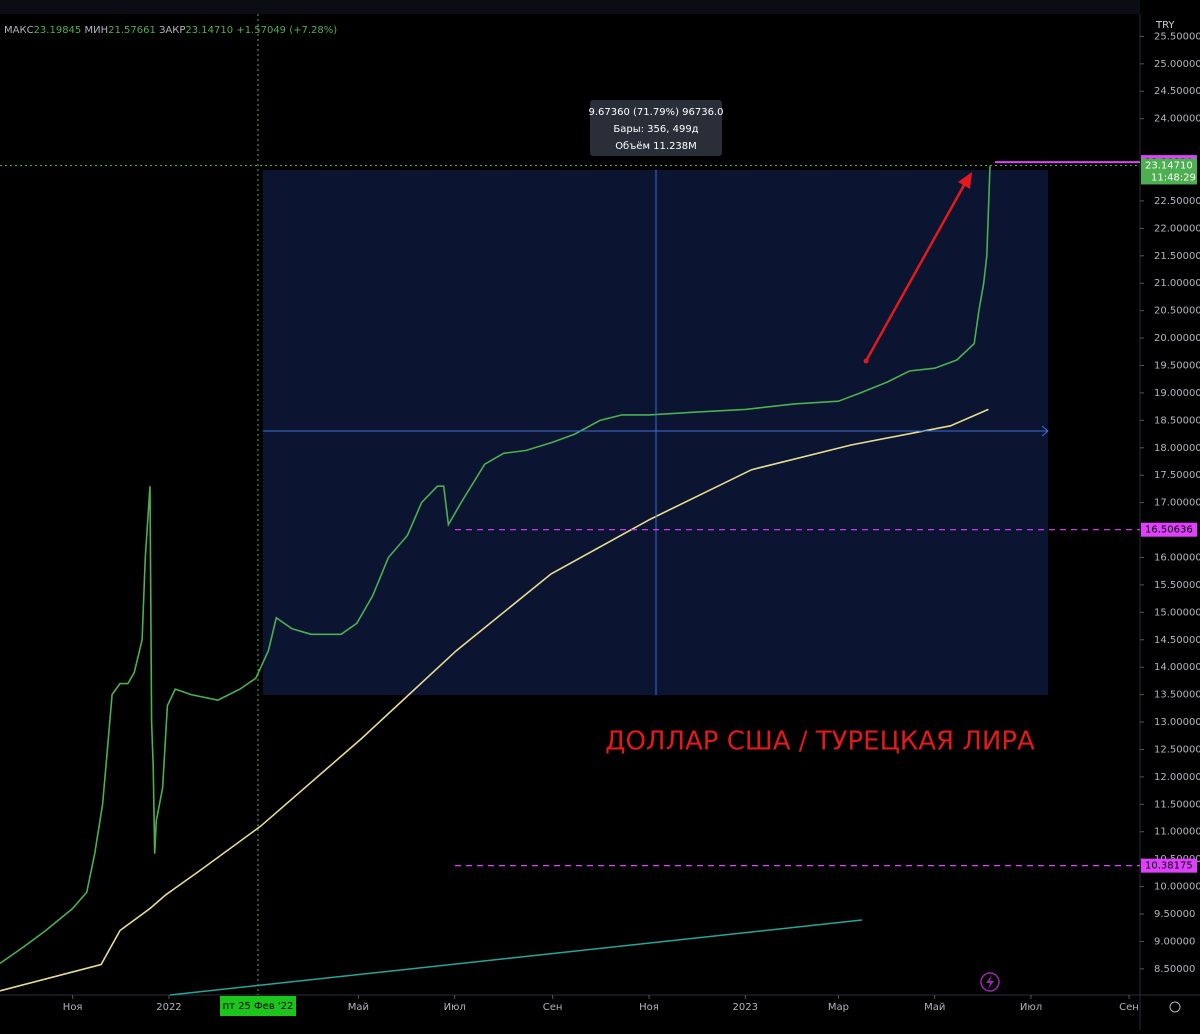 This screenshot has width=1200, height=1034. Describe the element at coordinates (1165, 25) in the screenshot. I see `currency-menu: TRY` at that location.